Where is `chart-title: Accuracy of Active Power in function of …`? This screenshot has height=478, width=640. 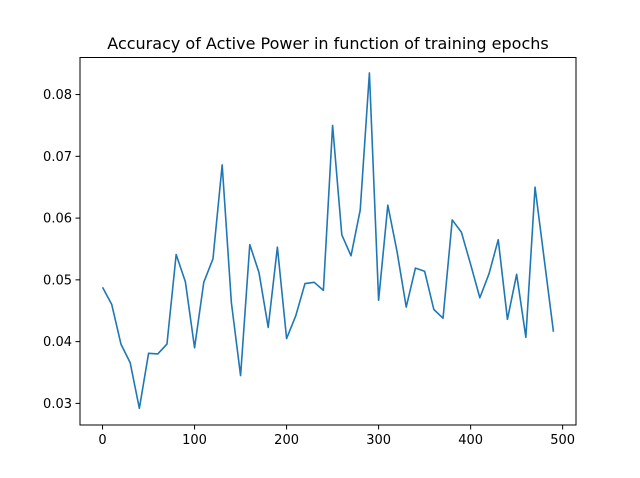
chart-title: Accuracy of Active Power in function of … is located at coordinates (327, 43).